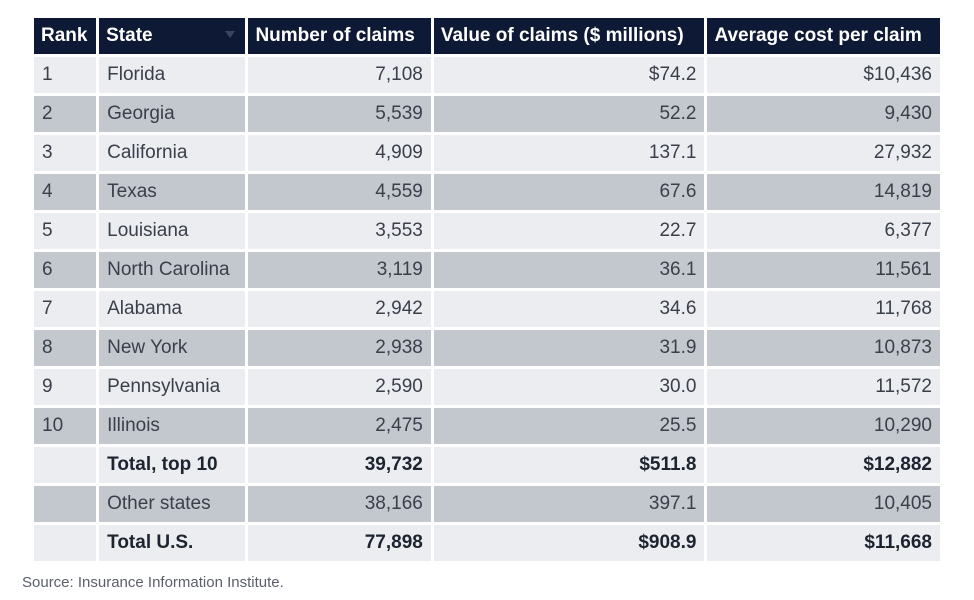  Describe the element at coordinates (65, 309) in the screenshot. I see `rank-cell: 7` at that location.